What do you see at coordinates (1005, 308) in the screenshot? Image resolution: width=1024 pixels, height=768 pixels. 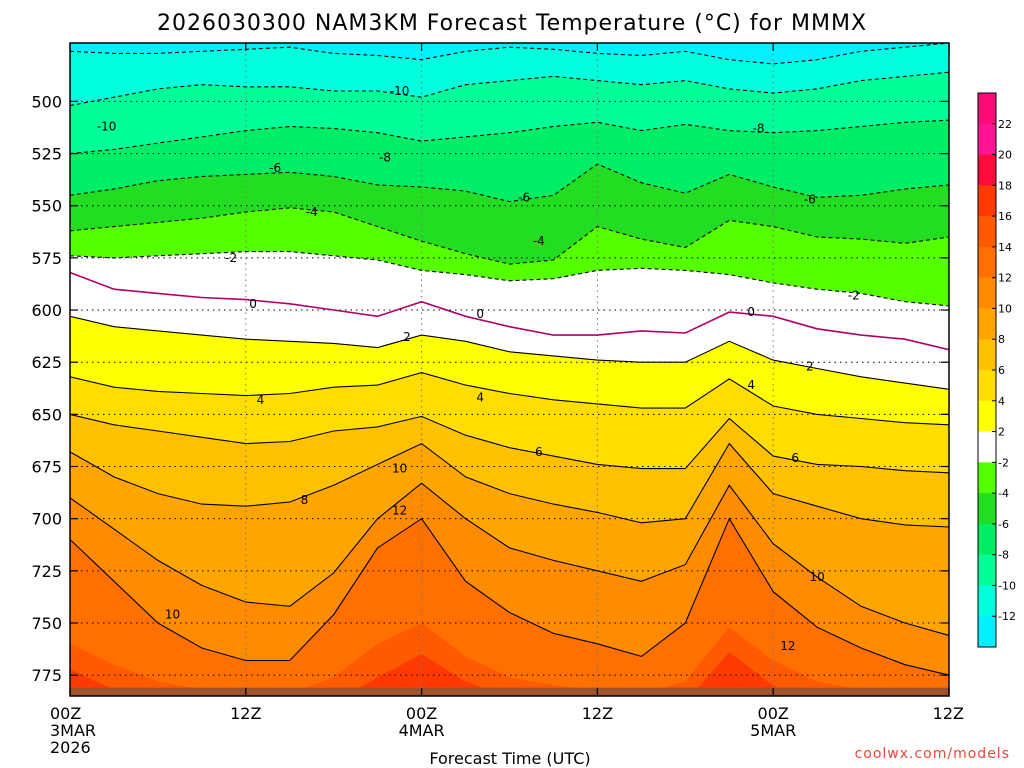 I see `colorbar-label: 10` at bounding box center [1005, 308].